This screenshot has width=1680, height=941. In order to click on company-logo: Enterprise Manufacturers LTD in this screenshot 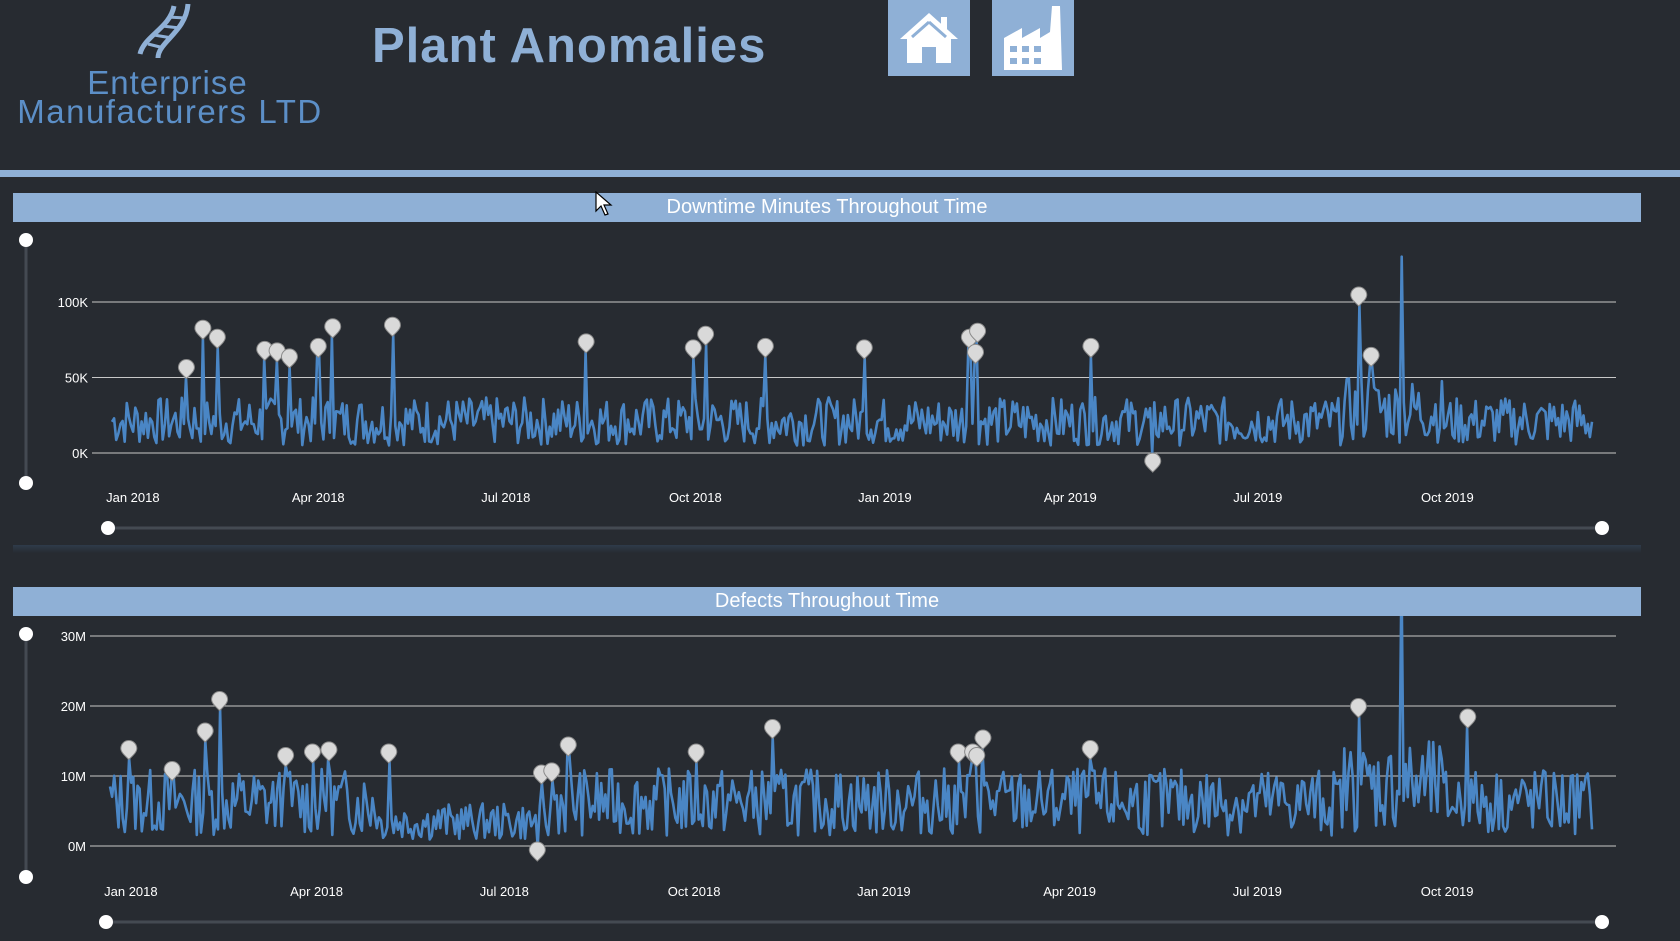, I will do `click(170, 65)`.